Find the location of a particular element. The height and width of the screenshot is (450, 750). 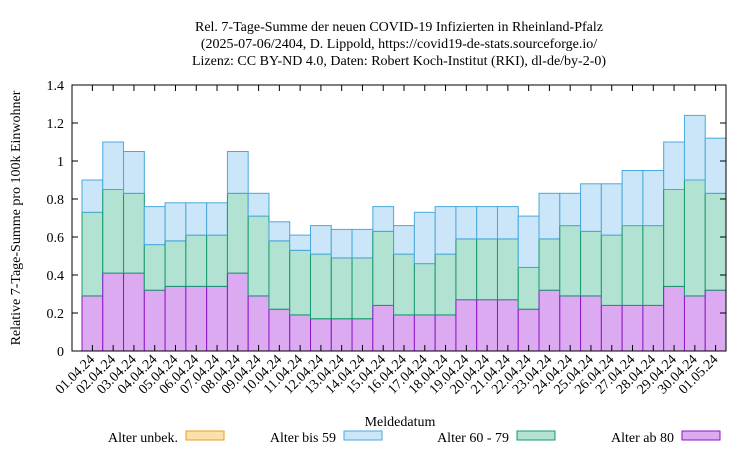

y-tick-label: 0 is located at coordinates (60, 352).